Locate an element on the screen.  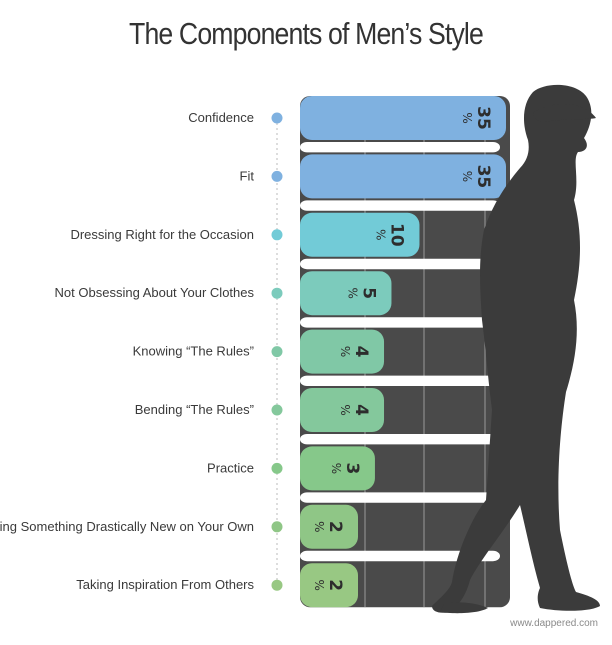
data-label: 5% is located at coordinates (362, 293).